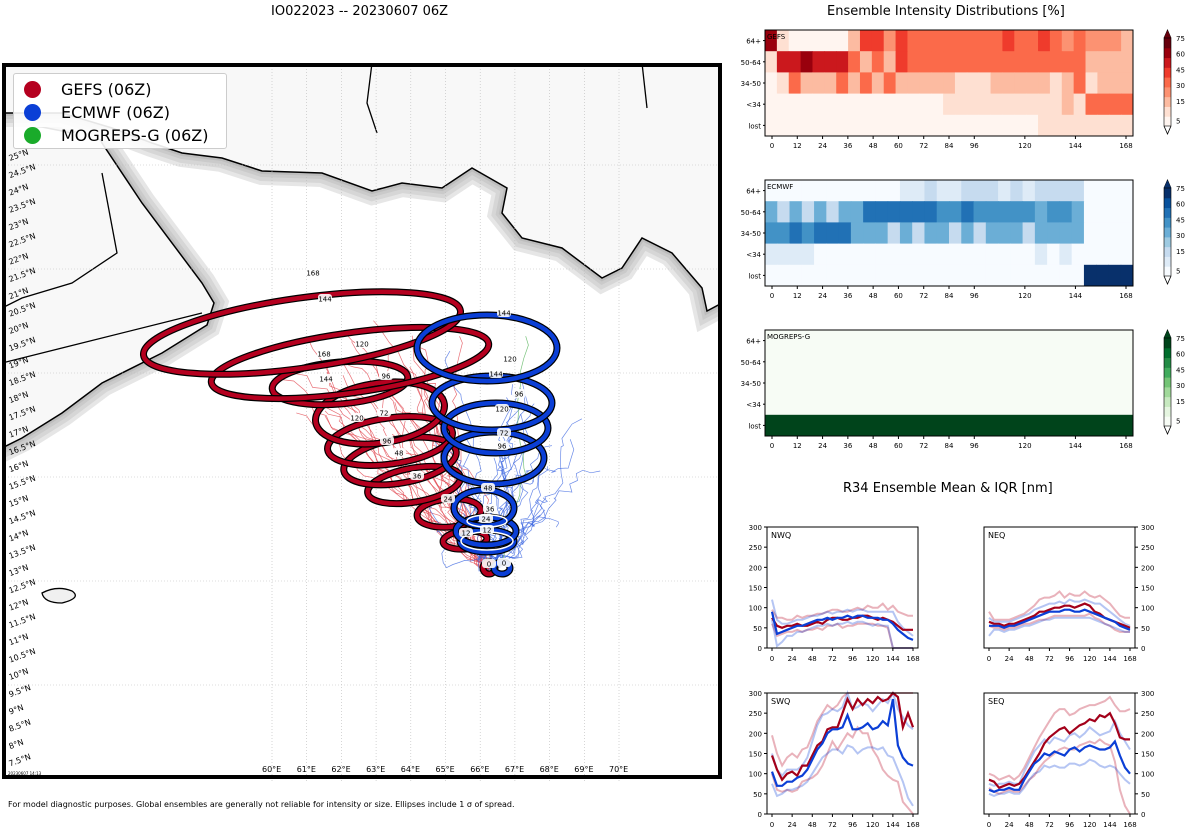 The width and height of the screenshot is (1200, 840). I want to click on gefs-marker-icon, so click(32, 89).